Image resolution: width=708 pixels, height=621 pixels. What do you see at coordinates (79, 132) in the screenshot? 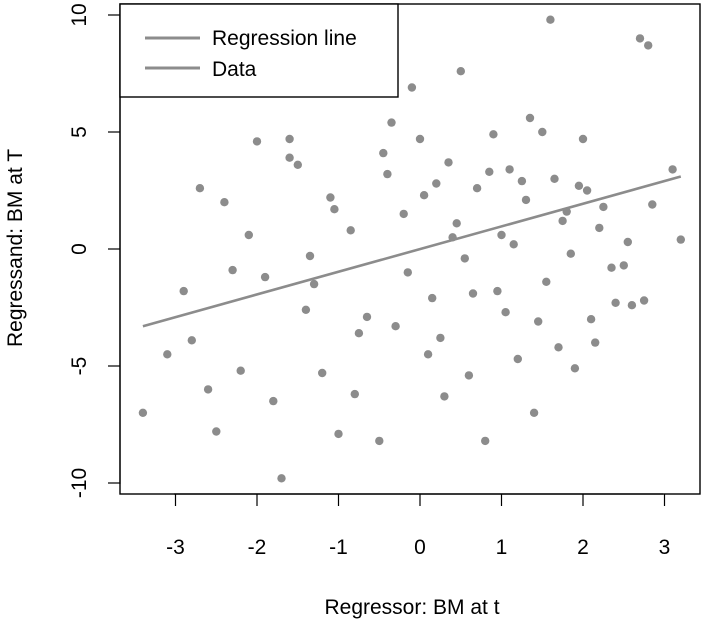
I see `y-tick-label: 5` at bounding box center [79, 132].